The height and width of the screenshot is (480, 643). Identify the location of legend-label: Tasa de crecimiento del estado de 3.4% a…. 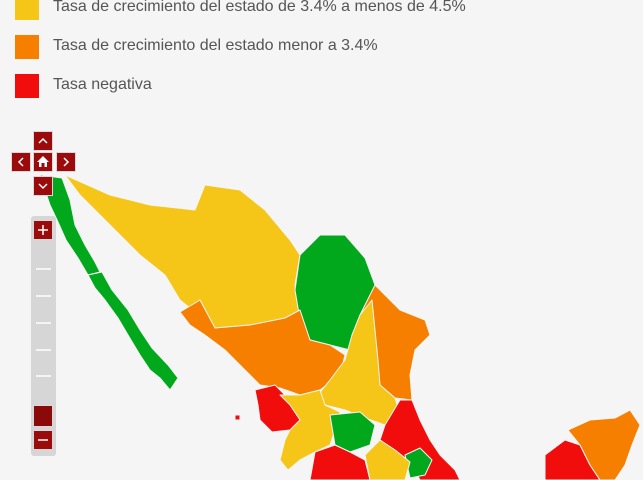
(259, 7).